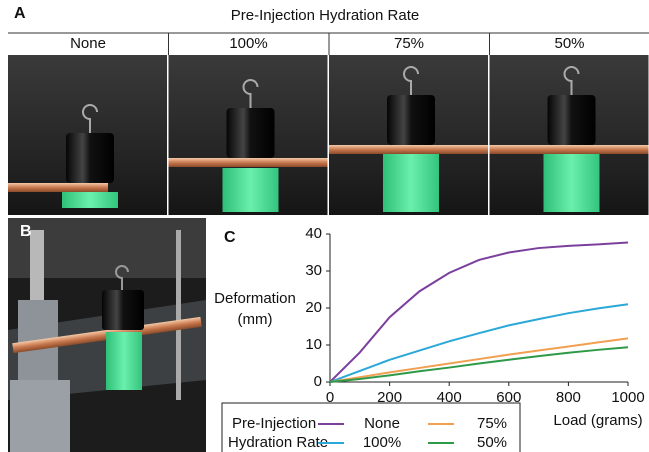  I want to click on panel-title: Pre-Injection Hydration Rate, so click(325, 15).